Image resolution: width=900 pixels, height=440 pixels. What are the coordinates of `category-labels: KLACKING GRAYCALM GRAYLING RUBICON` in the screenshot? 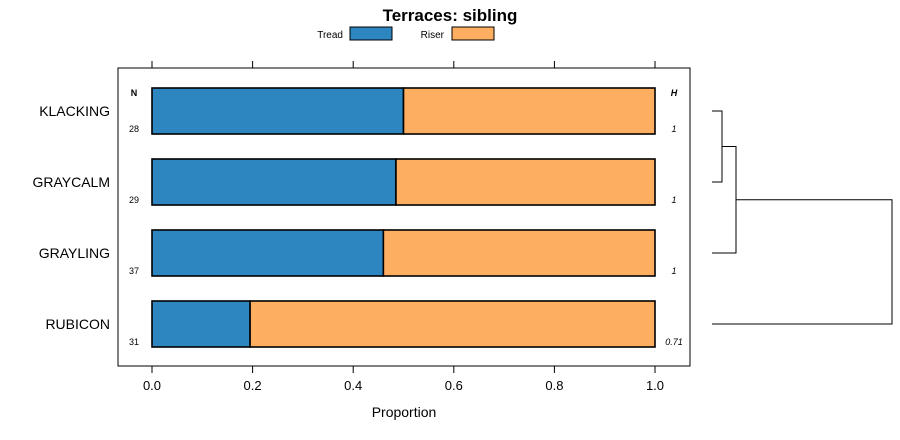 It's located at (71, 217).